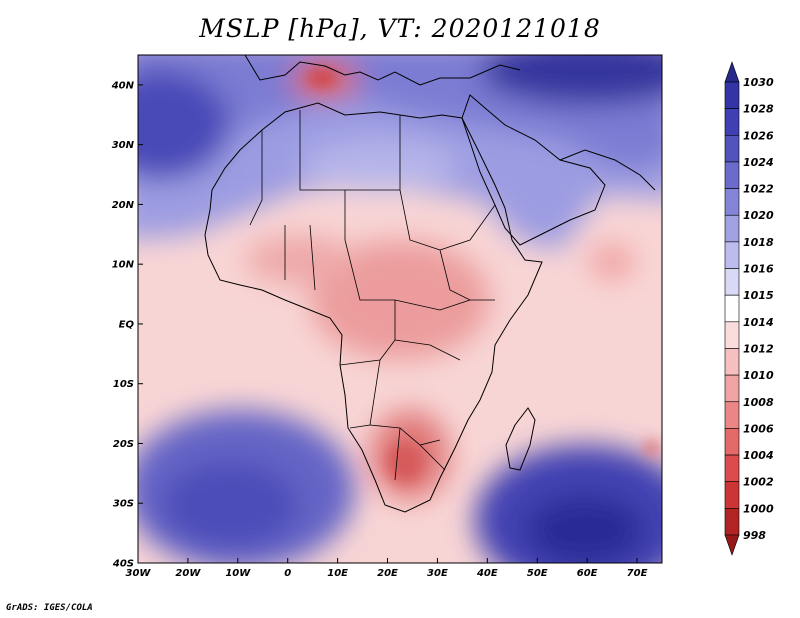  Describe the element at coordinates (758, 215) in the screenshot. I see `colorbar-level-label: 1020` at that location.